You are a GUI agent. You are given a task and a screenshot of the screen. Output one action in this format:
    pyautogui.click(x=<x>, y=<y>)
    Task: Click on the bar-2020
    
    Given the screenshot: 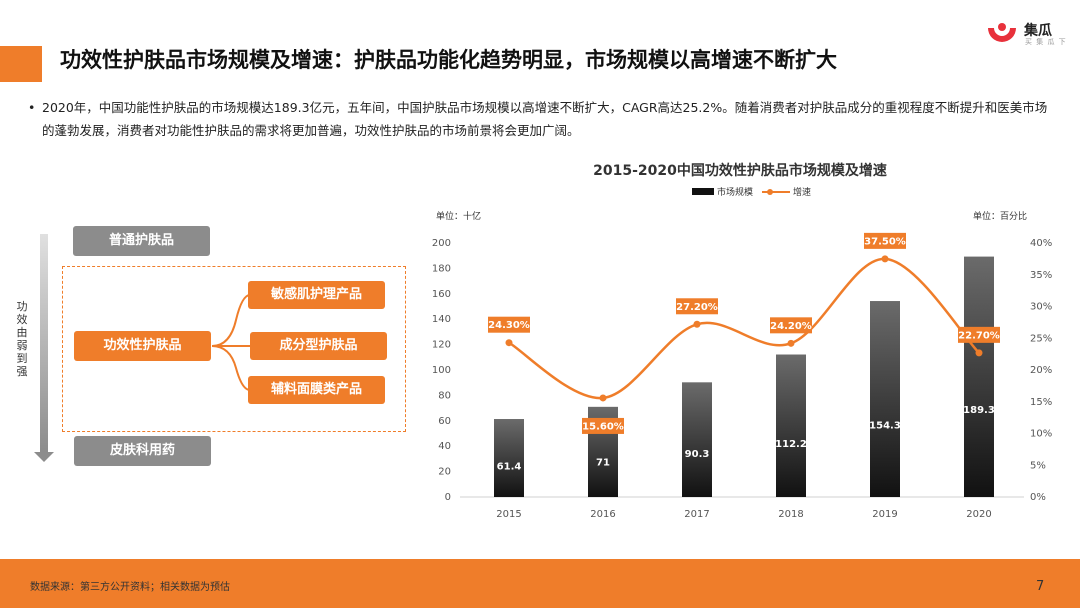 What is the action you would take?
    pyautogui.click(x=979, y=376)
    